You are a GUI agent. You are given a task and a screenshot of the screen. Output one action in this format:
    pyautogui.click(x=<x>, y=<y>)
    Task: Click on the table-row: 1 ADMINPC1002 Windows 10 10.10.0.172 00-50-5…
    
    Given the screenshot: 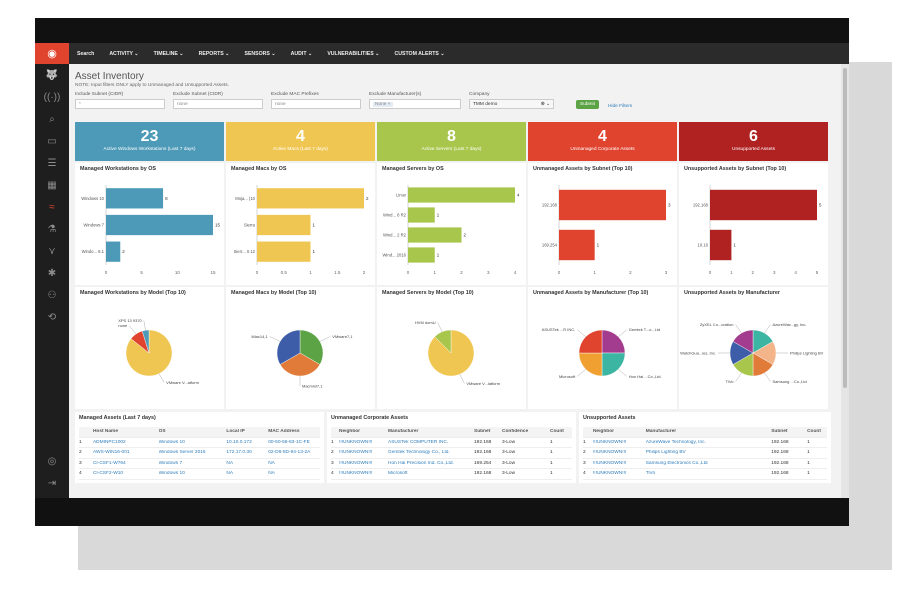 What is the action you would take?
    pyautogui.click(x=199, y=443)
    